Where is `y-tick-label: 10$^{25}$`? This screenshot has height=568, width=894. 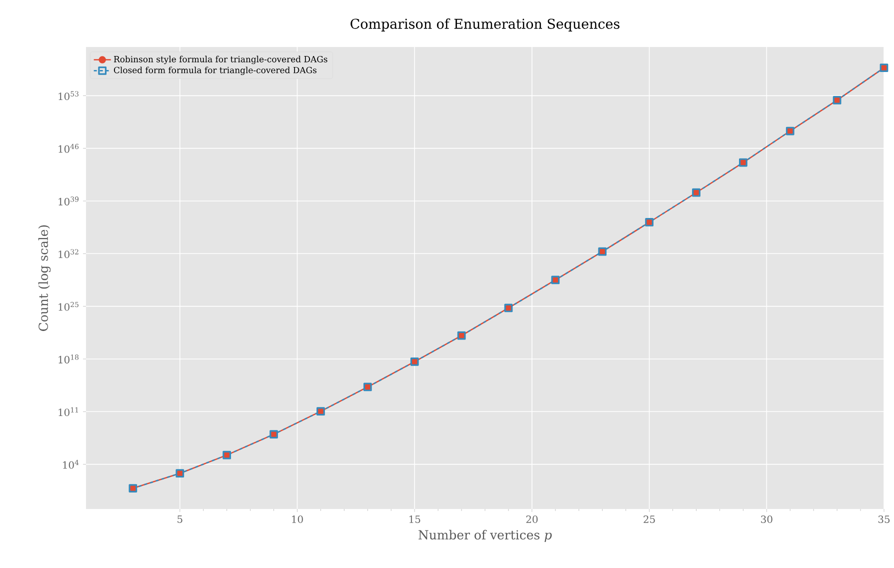
y-tick-label: 10$^{25}$ is located at coordinates (68, 306).